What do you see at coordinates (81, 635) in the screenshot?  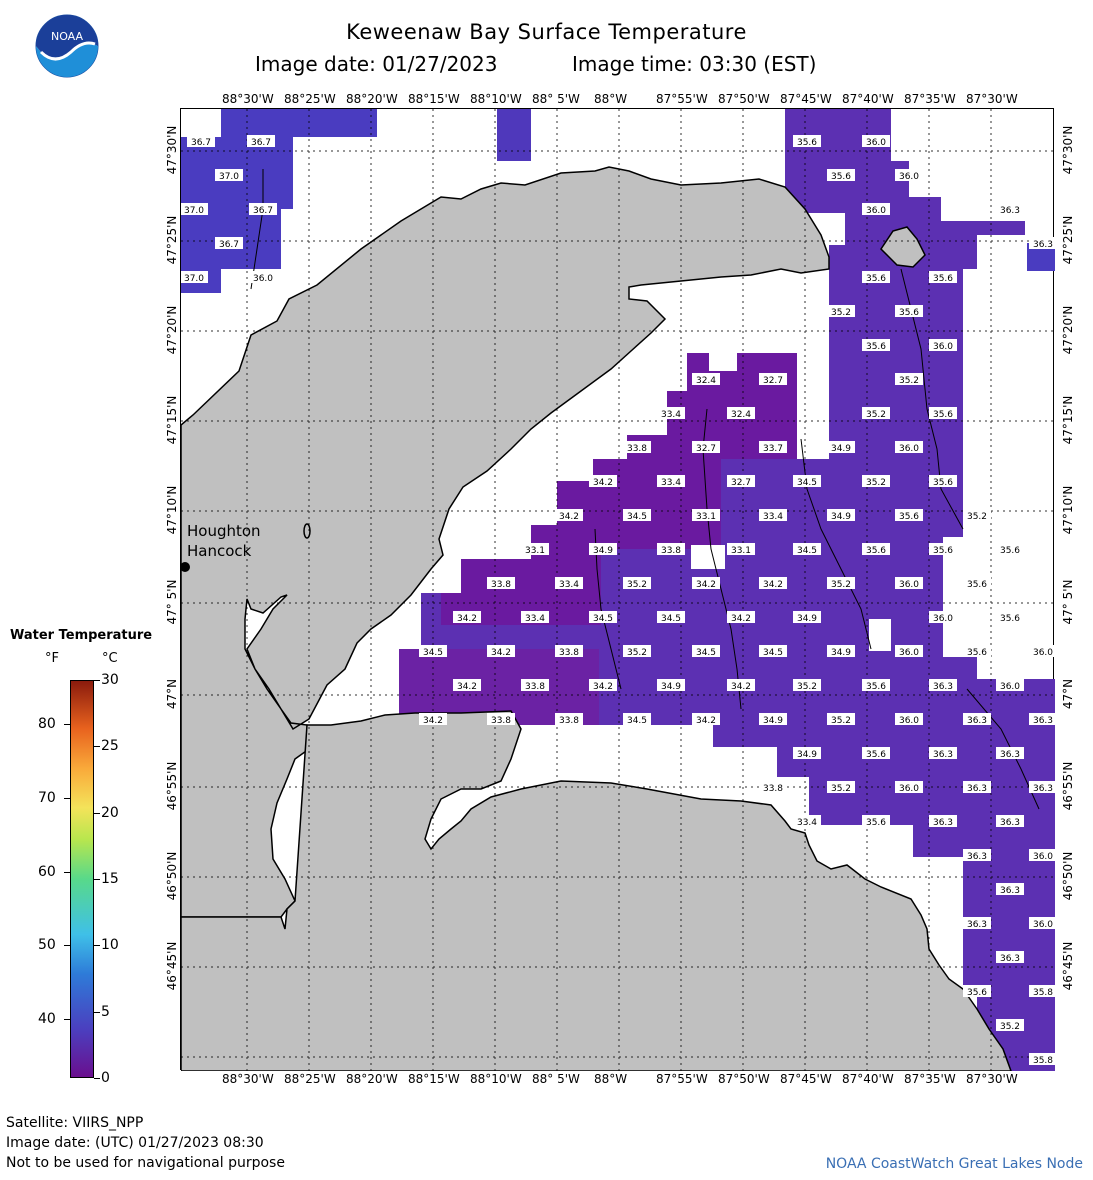 I see `legend-title: Water Temperature` at bounding box center [81, 635].